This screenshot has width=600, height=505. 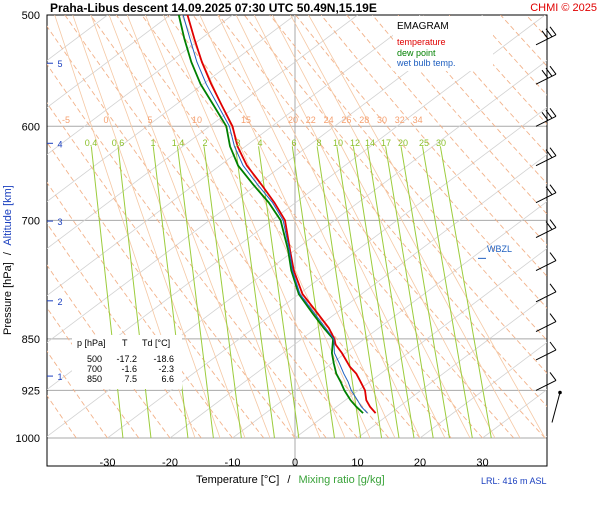 I want to click on altitude-tick-label: 2, so click(x=59, y=302).